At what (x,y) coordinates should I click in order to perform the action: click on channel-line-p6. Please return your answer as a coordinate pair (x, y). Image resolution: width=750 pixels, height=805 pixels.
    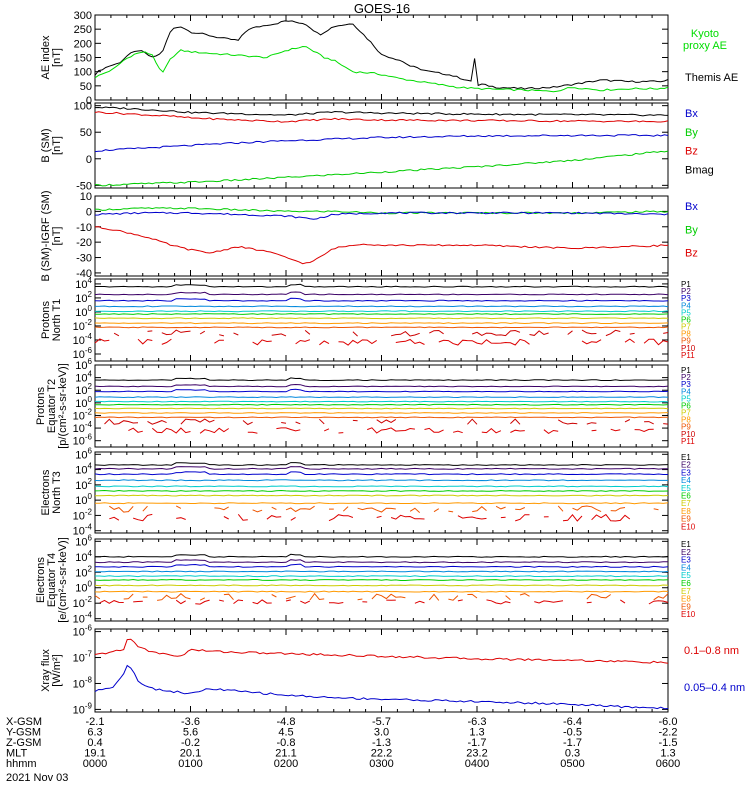
    Looking at the image, I should click on (381, 314).